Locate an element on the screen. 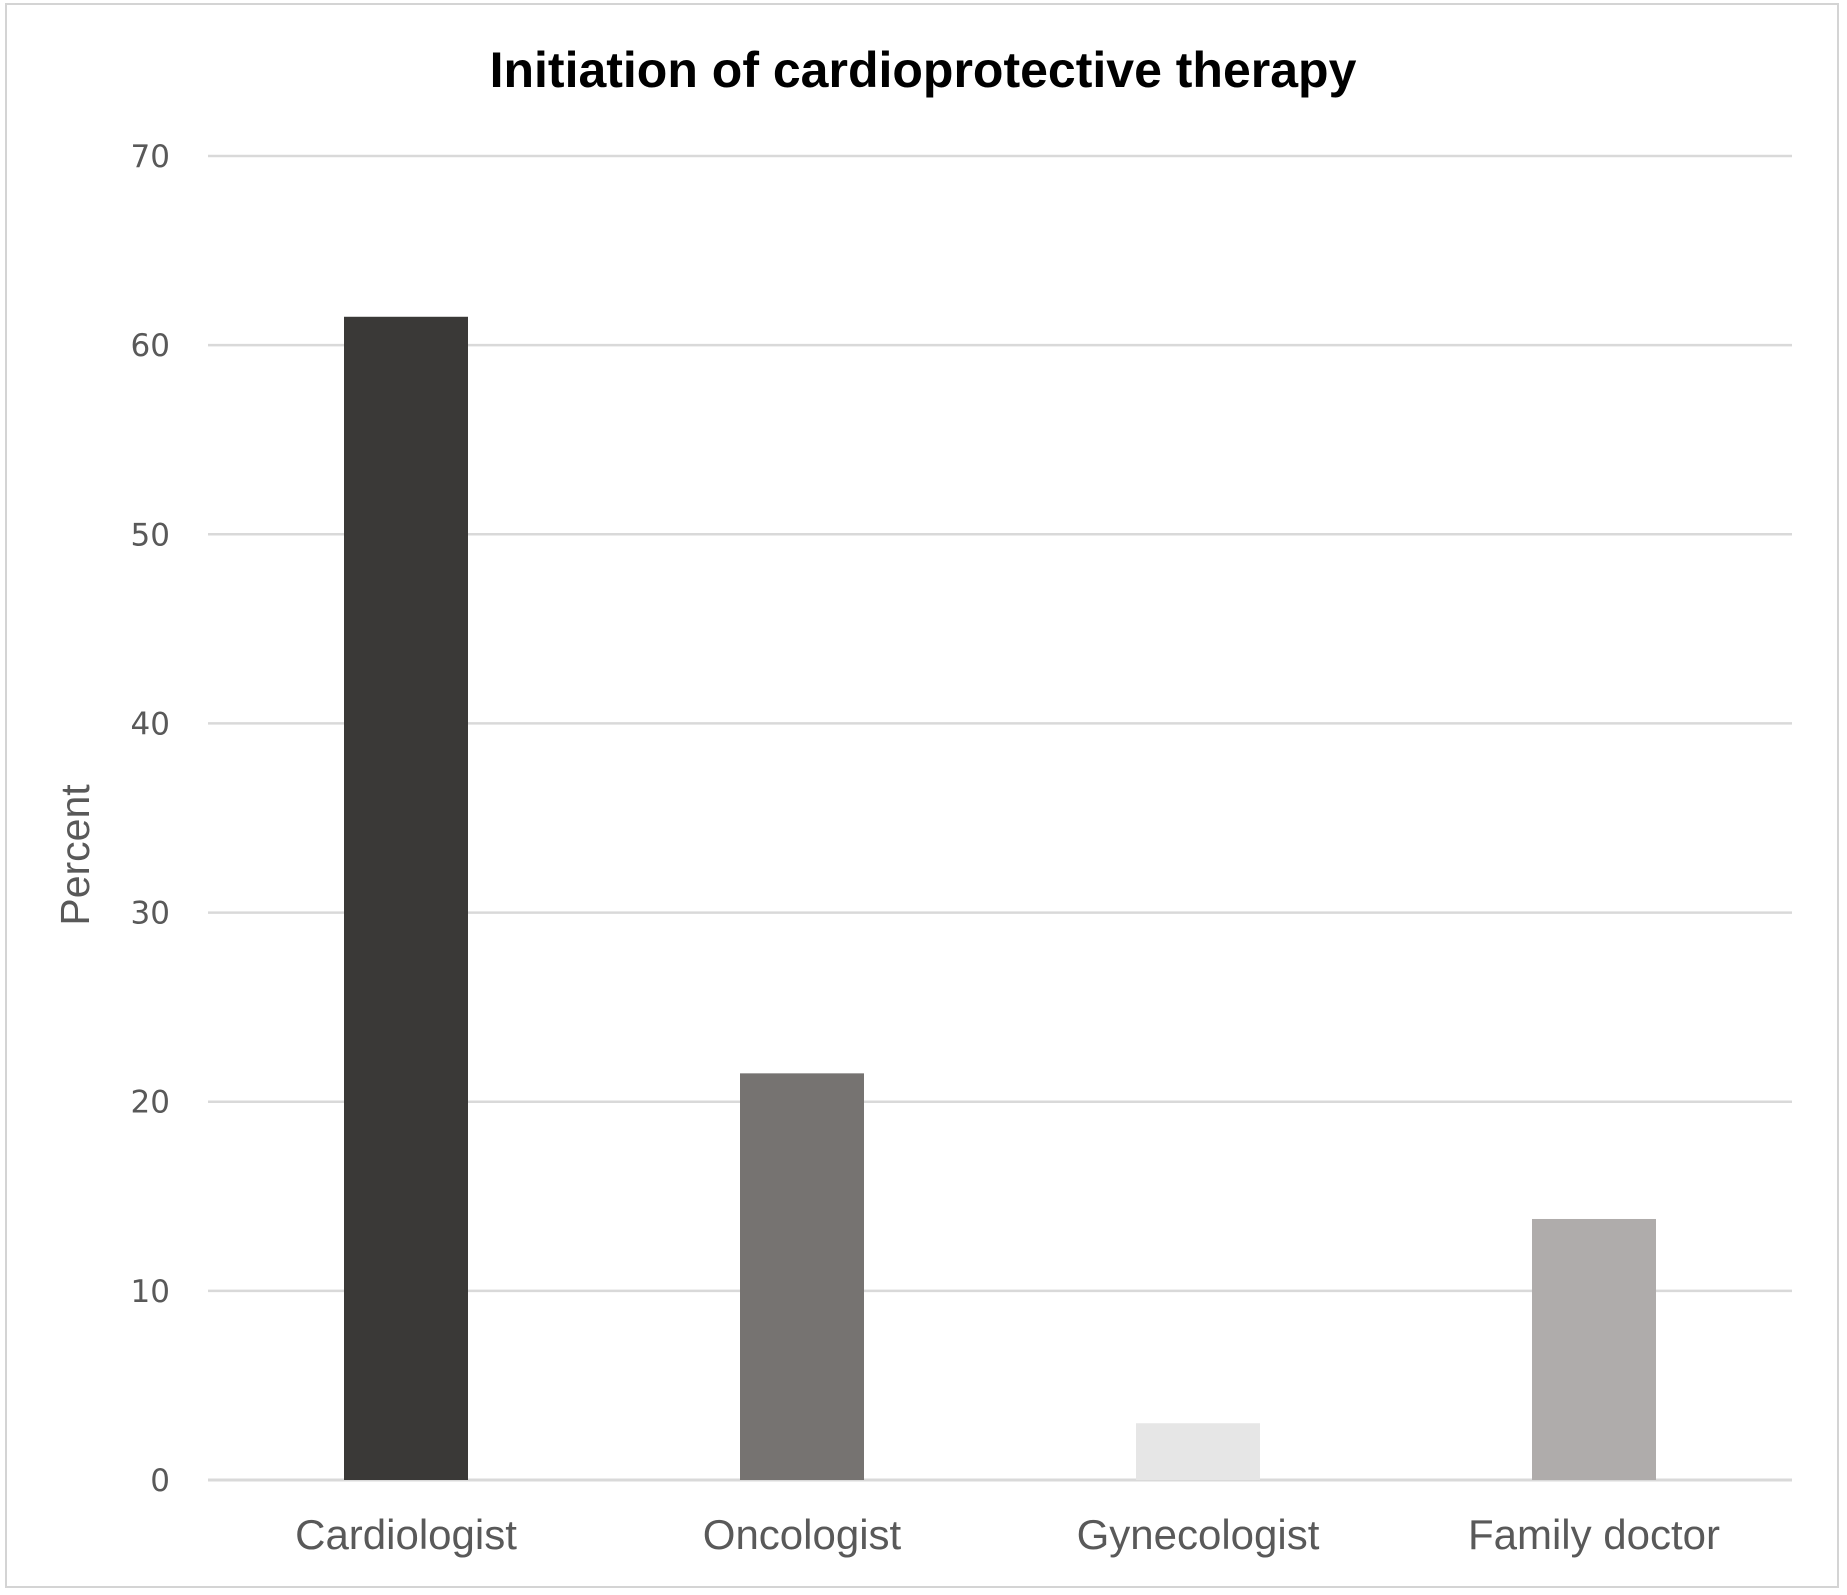 This screenshot has height=1595, width=1847. y-axis-ticks: 0 10 20 30 40 50 60 70 is located at coordinates (150, 819).